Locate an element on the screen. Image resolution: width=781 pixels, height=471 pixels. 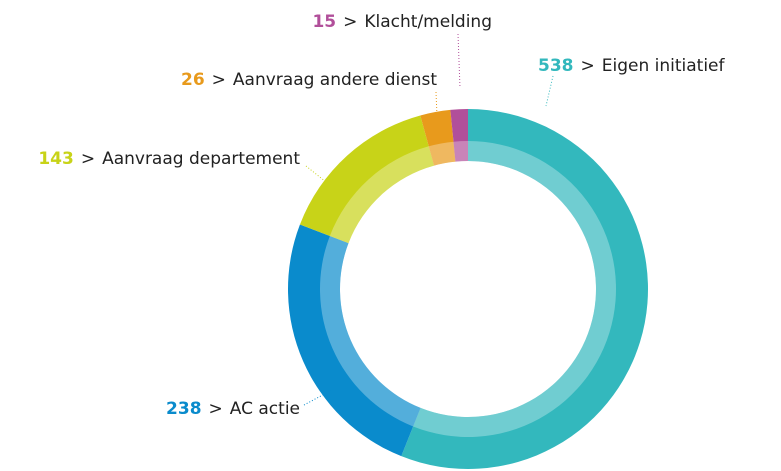
value-label: 143 is located at coordinates (56, 159).